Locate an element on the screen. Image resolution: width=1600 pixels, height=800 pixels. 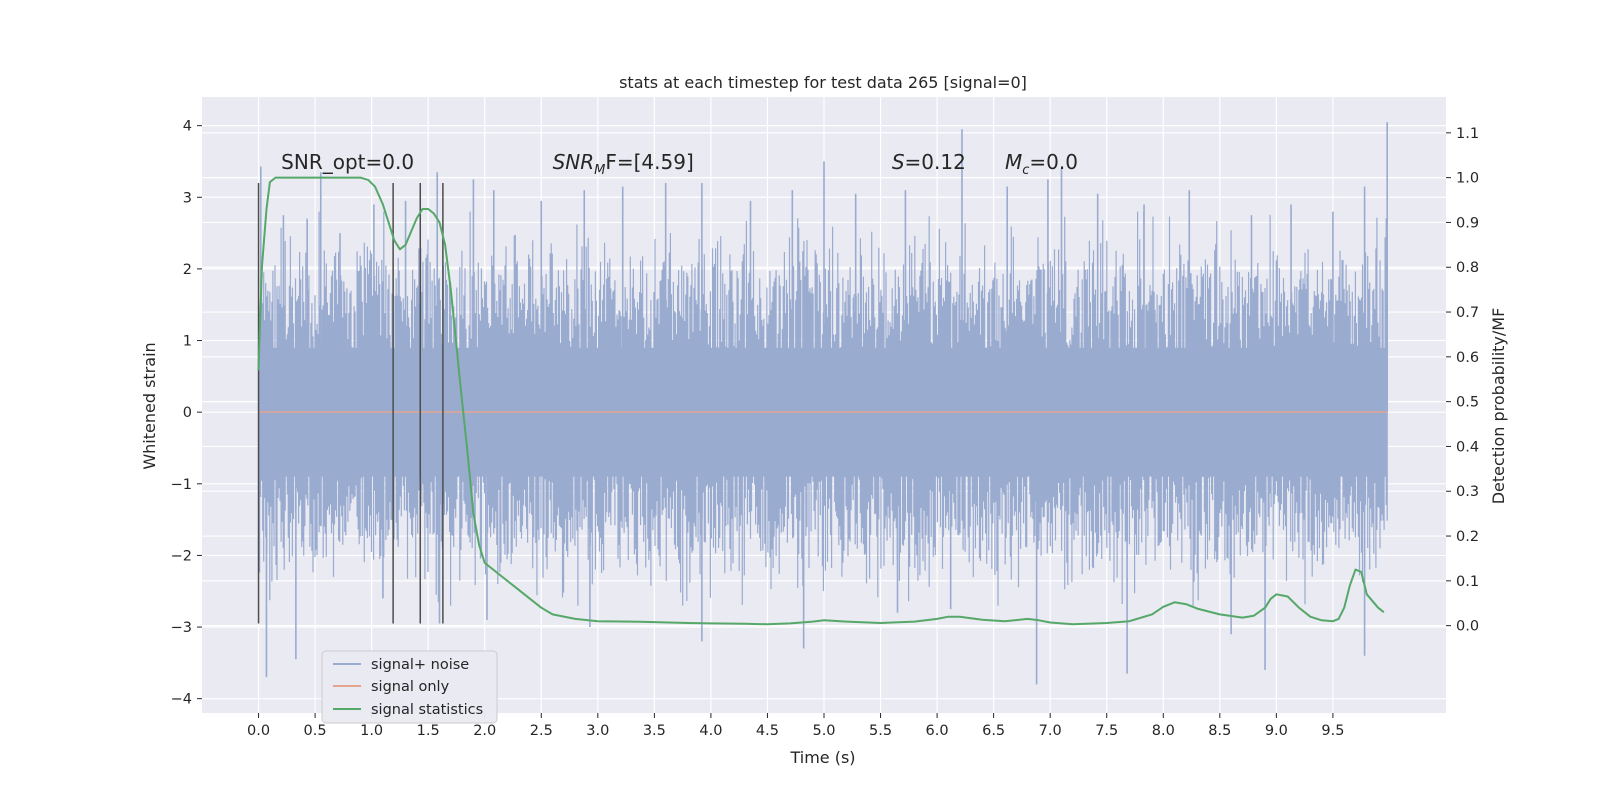
annotation-text: SNR_opt=0.0 is located at coordinates (347, 162).